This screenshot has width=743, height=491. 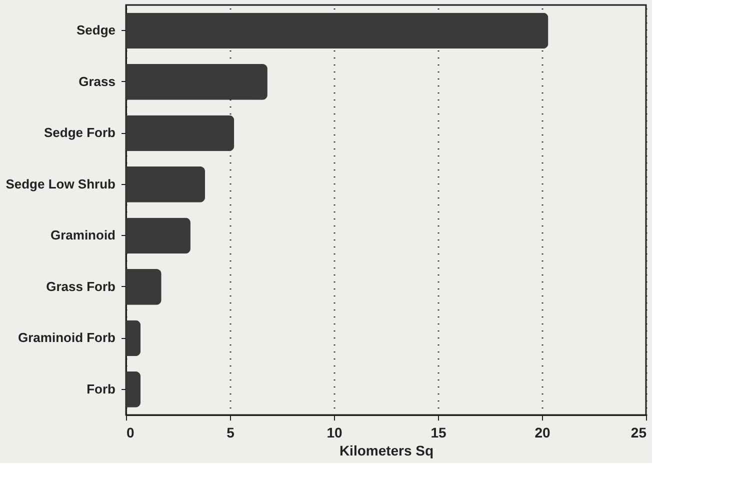 What do you see at coordinates (542, 432) in the screenshot?
I see `x-tick-label: 20` at bounding box center [542, 432].